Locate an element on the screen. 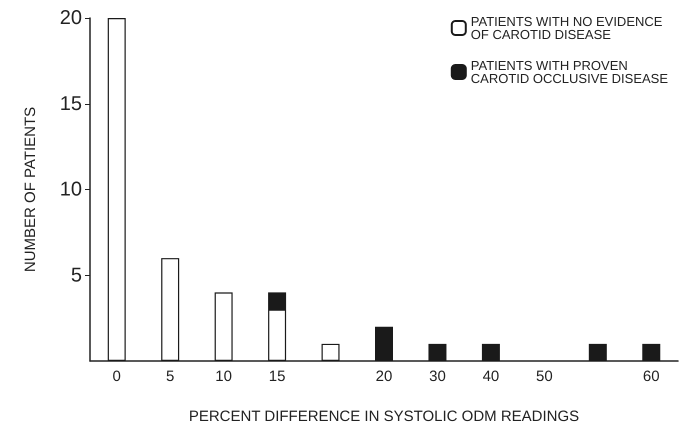  x-tick-label: 0 is located at coordinates (116, 376).